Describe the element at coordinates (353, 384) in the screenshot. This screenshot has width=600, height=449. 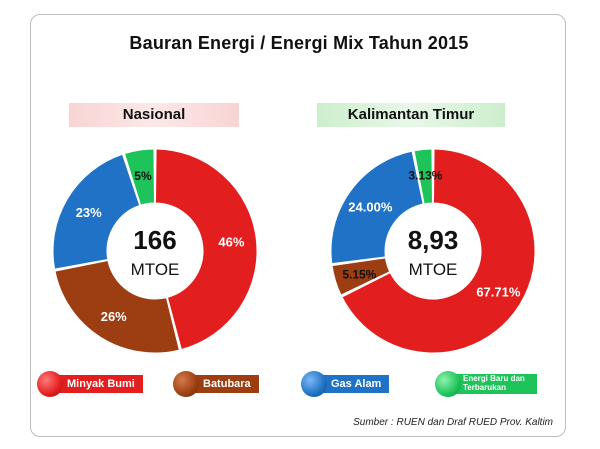
I see `legend-gas-alam-label: Gas Alam` at that location.